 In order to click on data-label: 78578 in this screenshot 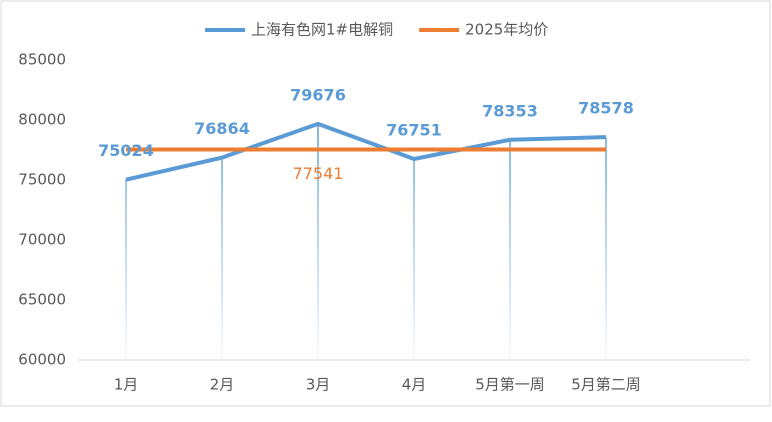, I will do `click(606, 108)`.